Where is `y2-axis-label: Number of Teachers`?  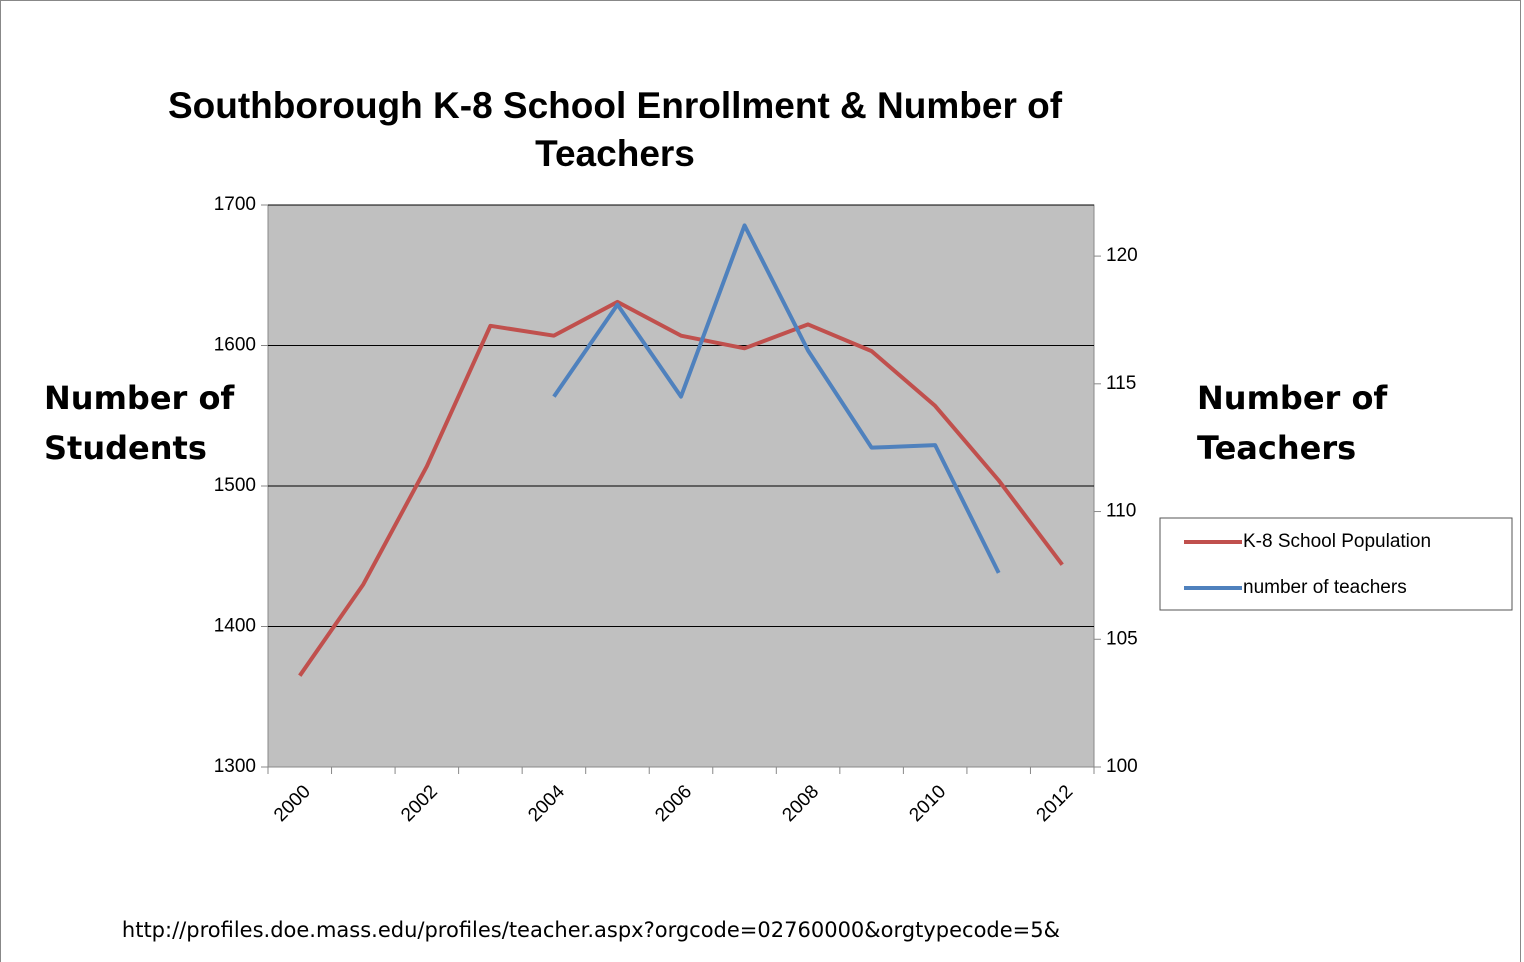 y2-axis-label: Number of Teachers is located at coordinates (1292, 423).